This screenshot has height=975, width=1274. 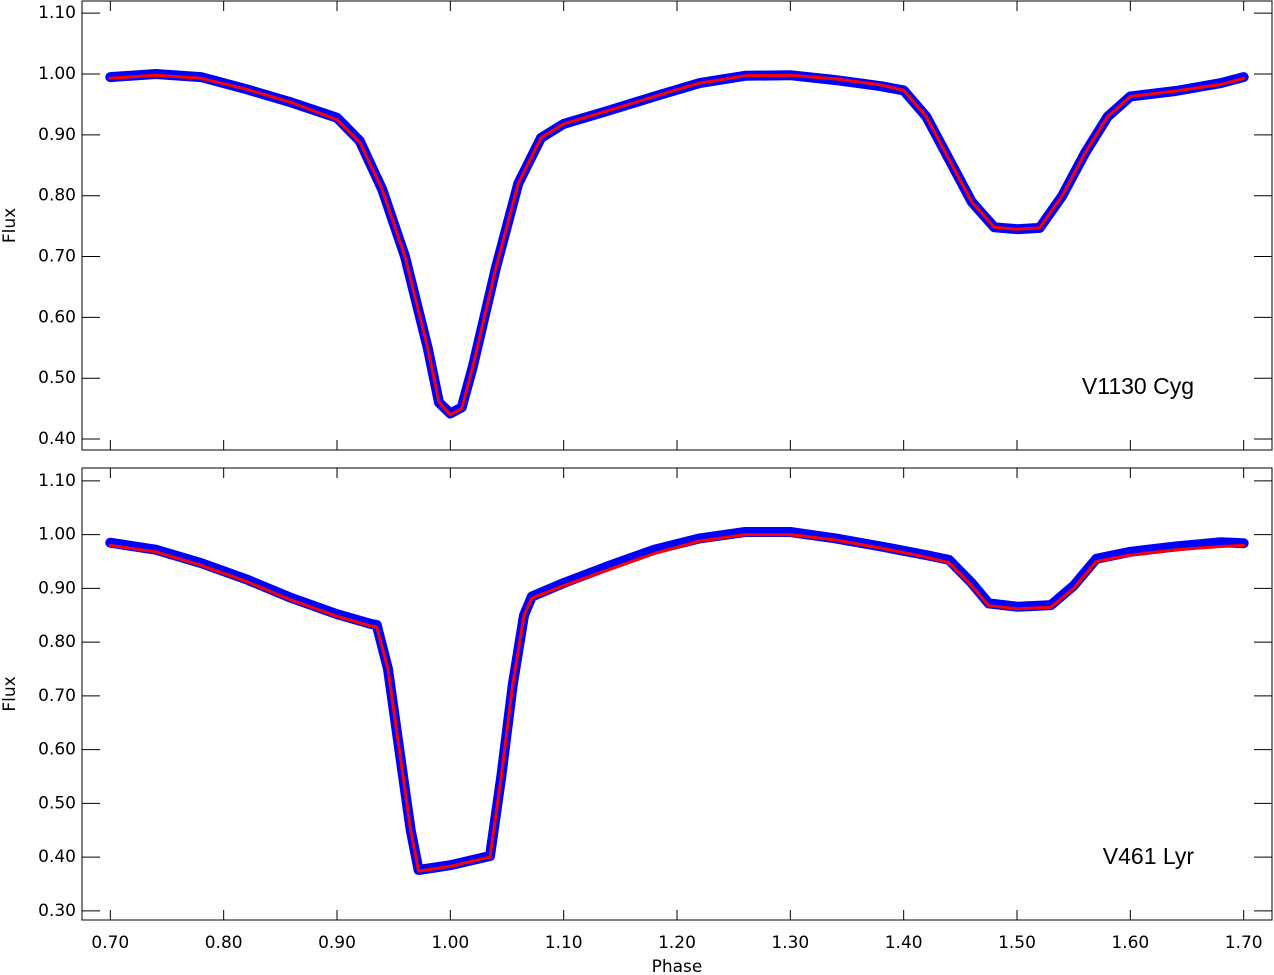 I want to click on x-tick-label: 1.50, so click(x=1017, y=943).